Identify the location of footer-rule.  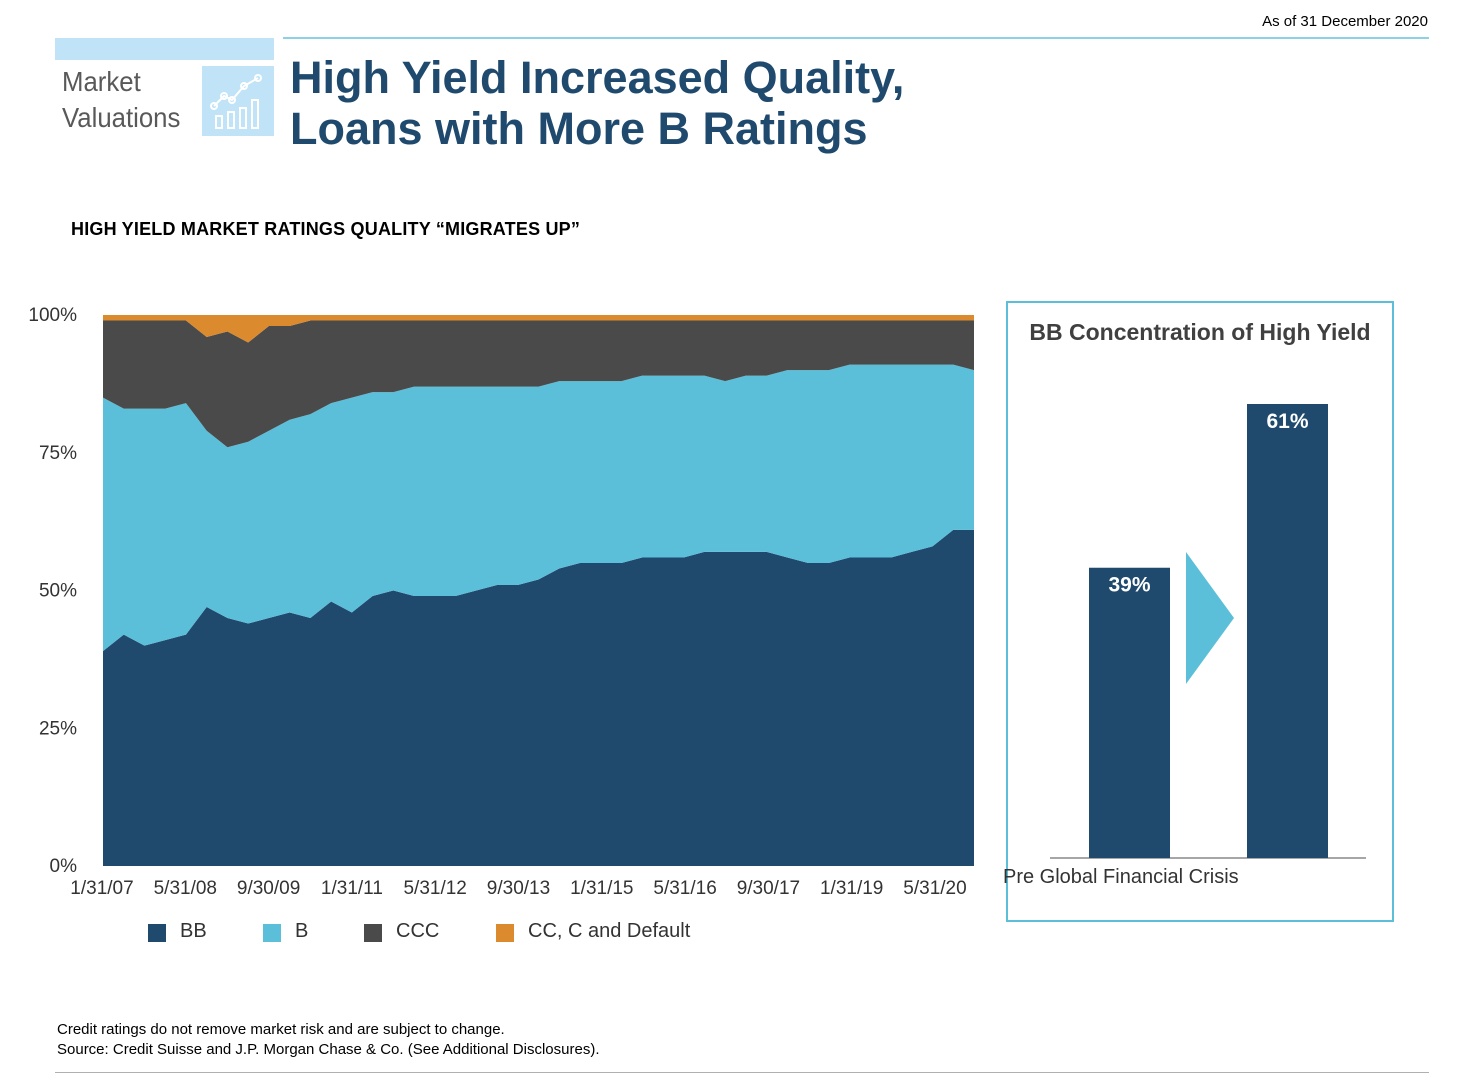
(742, 1072).